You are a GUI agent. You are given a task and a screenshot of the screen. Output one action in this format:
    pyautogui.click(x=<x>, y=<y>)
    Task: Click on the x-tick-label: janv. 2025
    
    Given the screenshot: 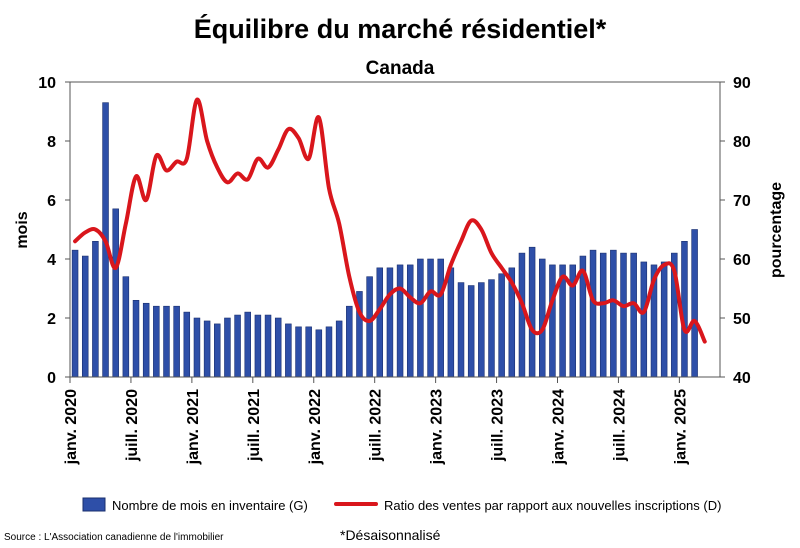 What is the action you would take?
    pyautogui.click(x=680, y=427)
    